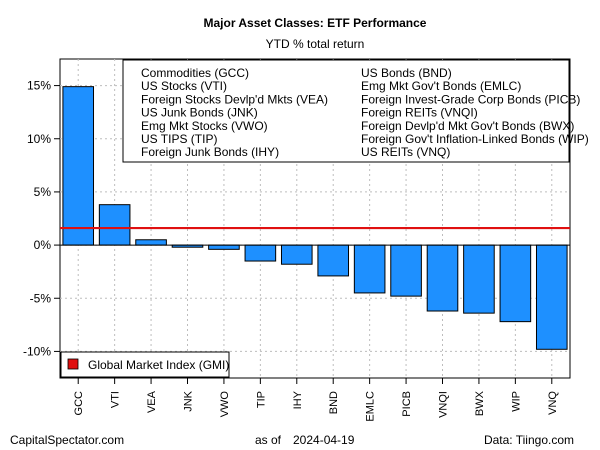 This screenshot has height=450, width=600. What do you see at coordinates (315, 44) in the screenshot?
I see `chart-subtitle: YTD % total return` at bounding box center [315, 44].